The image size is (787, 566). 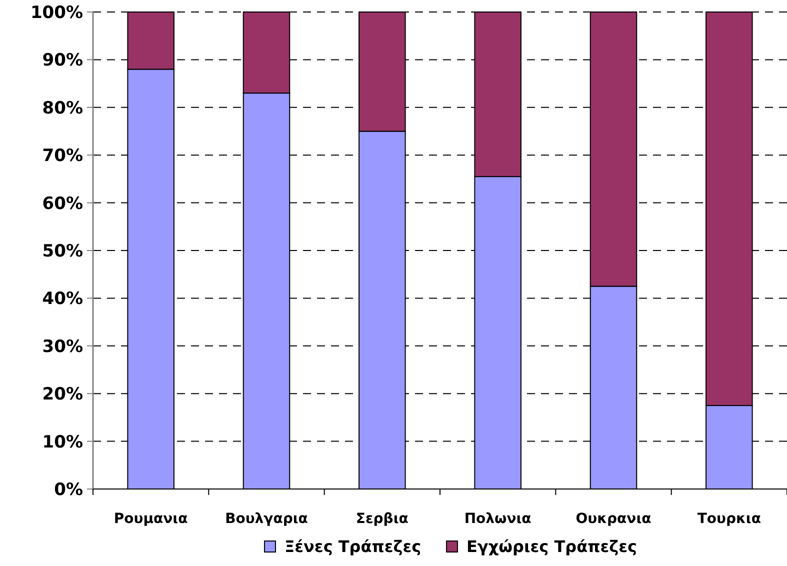 What do you see at coordinates (62, 156) in the screenshot?
I see `y-tick-label: 70%` at bounding box center [62, 156].